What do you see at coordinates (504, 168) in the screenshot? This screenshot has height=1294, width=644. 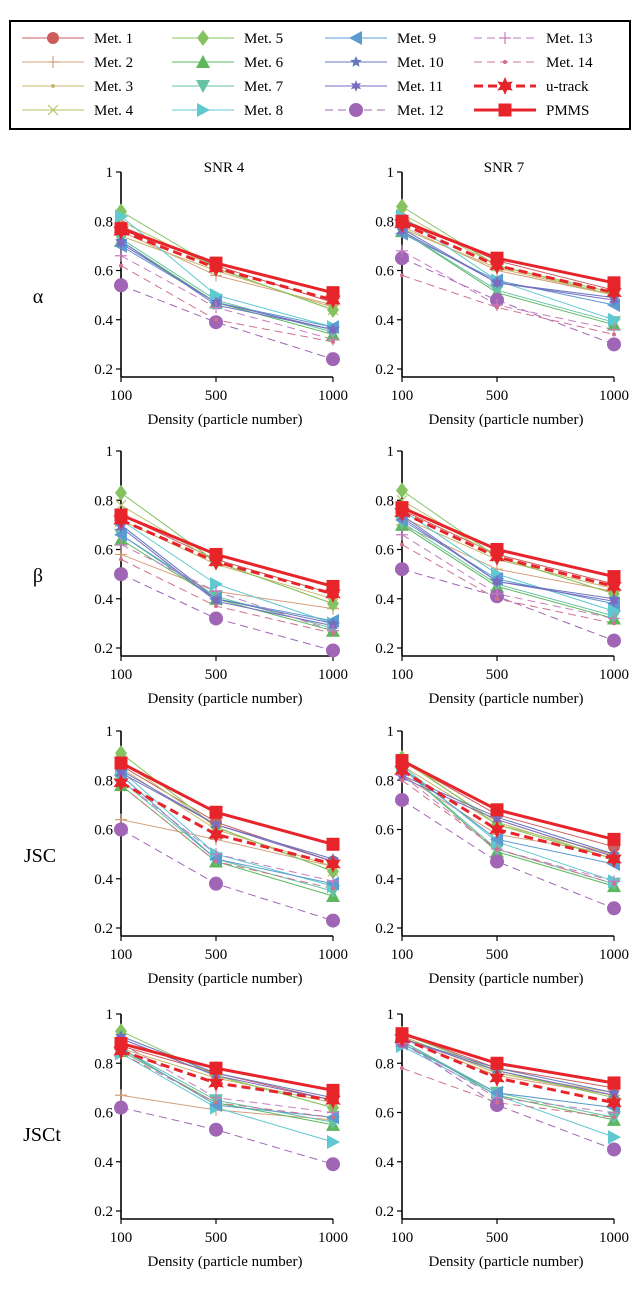 I see `column-title-snr7: SNR 7` at bounding box center [504, 168].